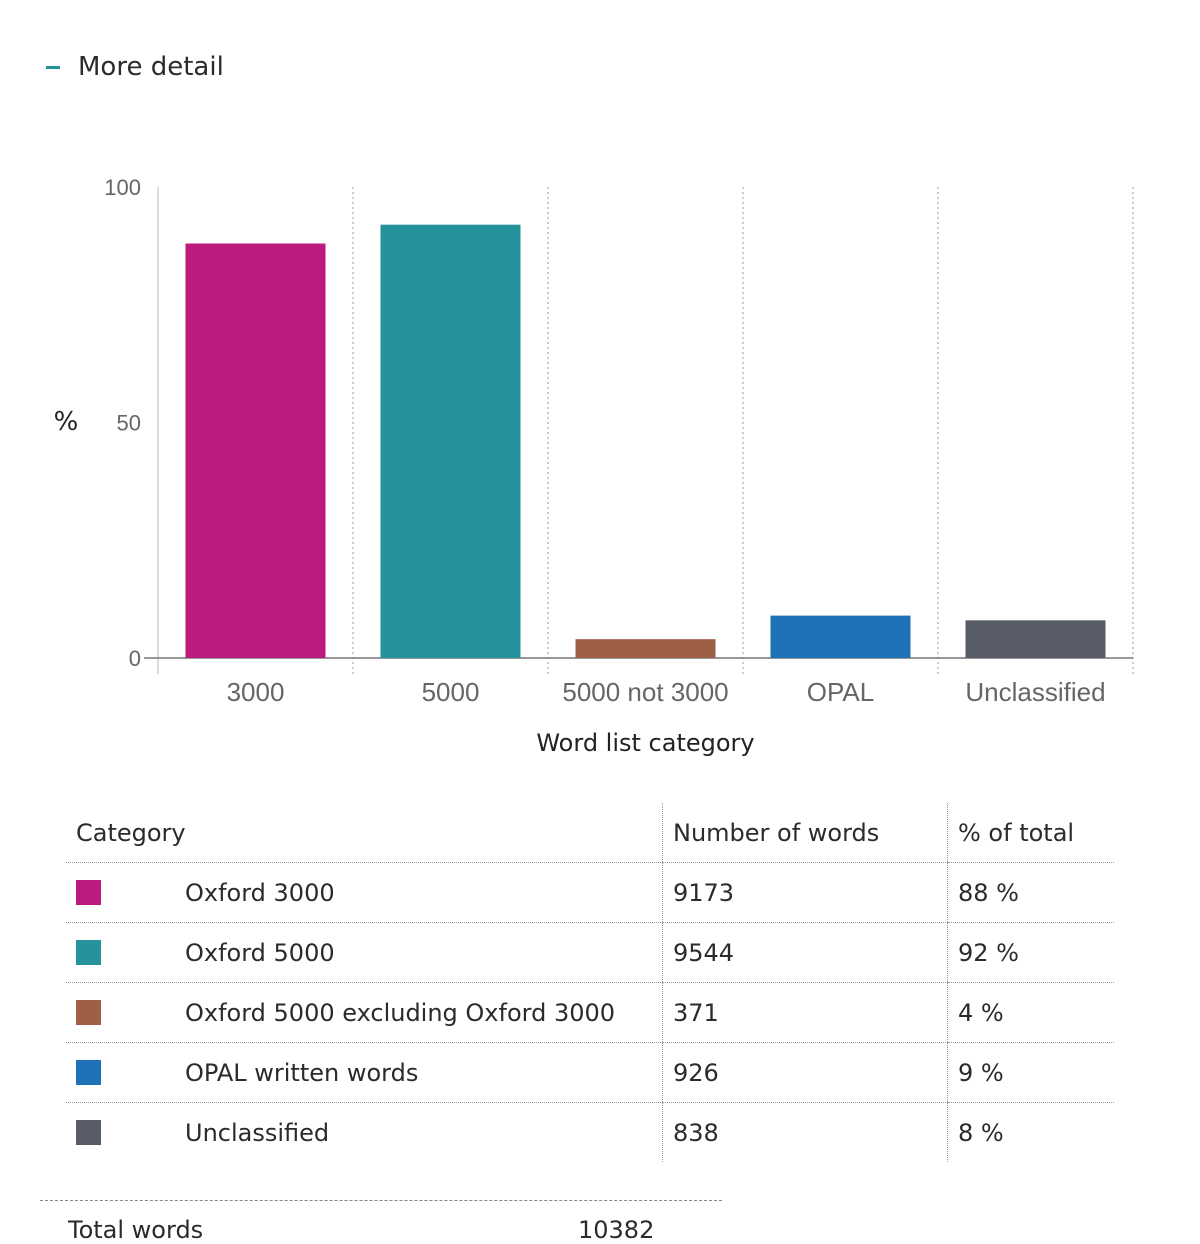  What do you see at coordinates (805, 892) in the screenshot?
I see `row-number: 9173` at bounding box center [805, 892].